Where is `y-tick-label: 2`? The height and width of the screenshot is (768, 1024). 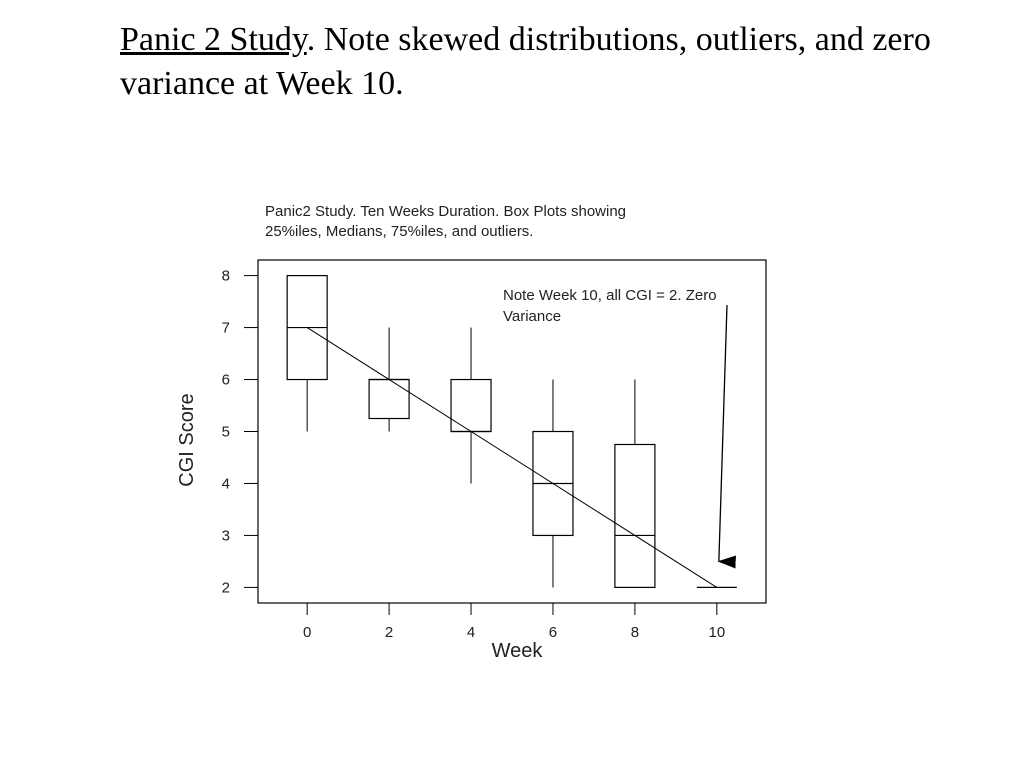
y-tick-label: 2 is located at coordinates (226, 587).